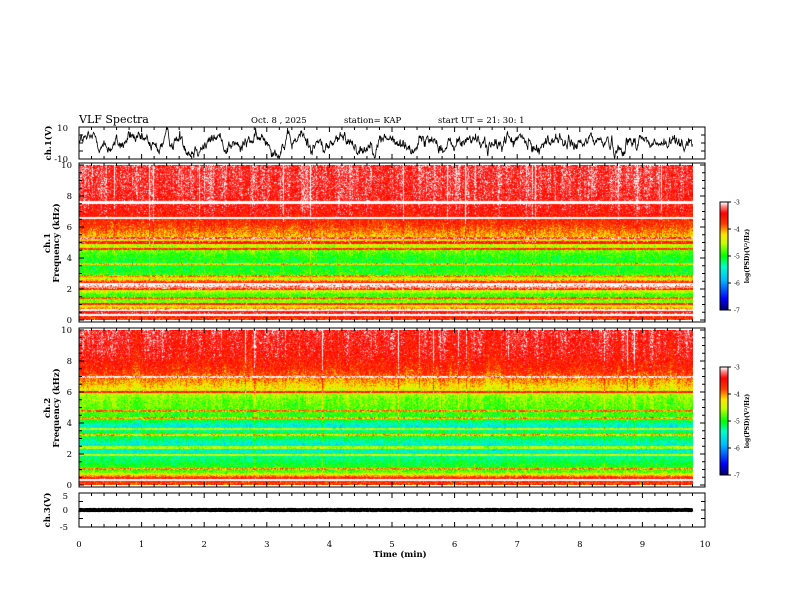 Image resolution: width=792 pixels, height=612 pixels. Describe the element at coordinates (66, 166) in the screenshot. I see `ch1-spectrogram-ytick-label: 10` at that location.